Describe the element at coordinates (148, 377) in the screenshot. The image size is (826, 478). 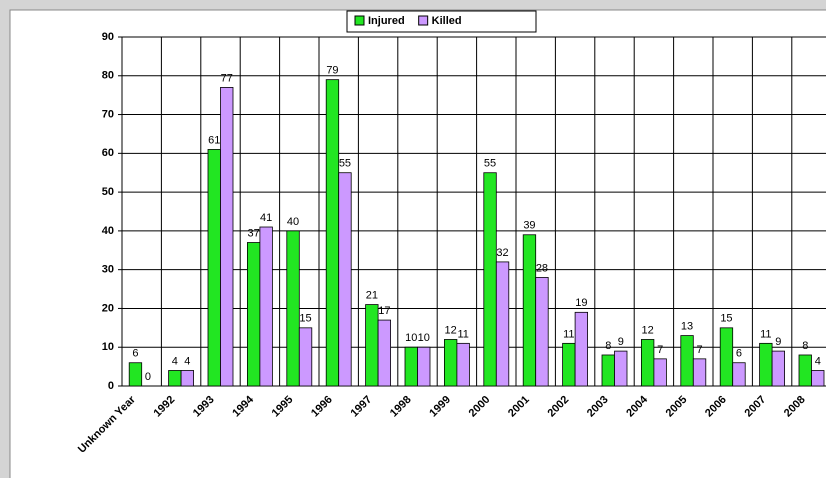
I see `data-label: 0` at that location.